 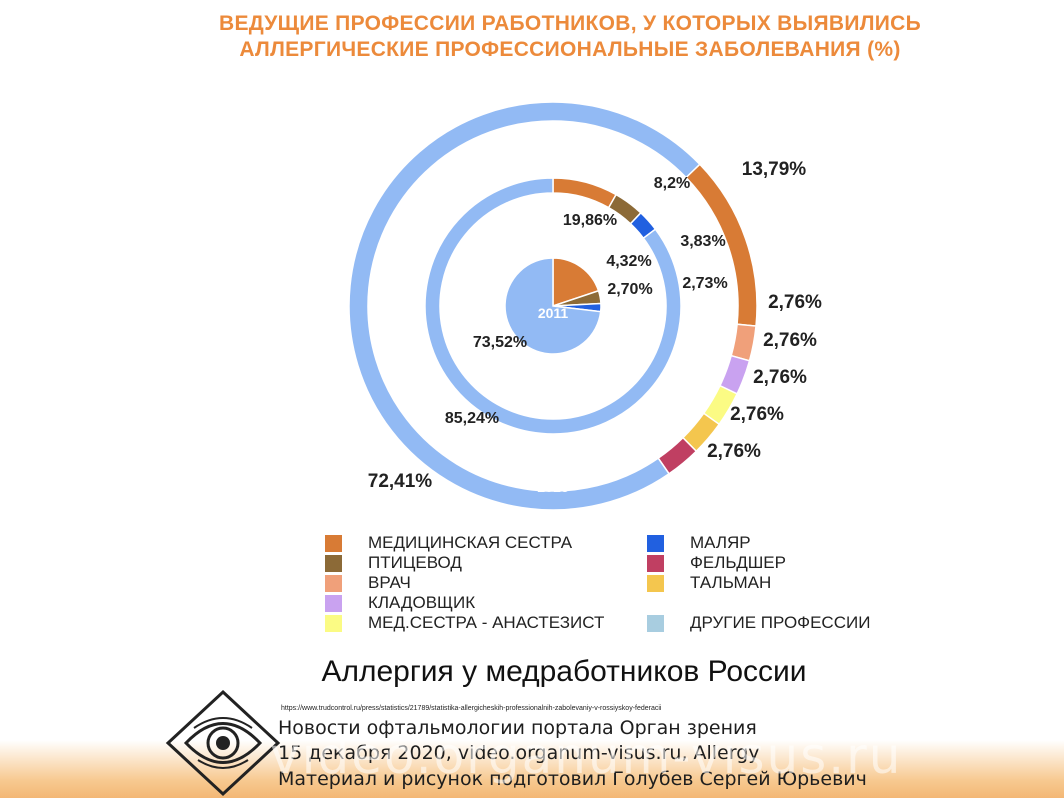 What do you see at coordinates (702, 241) in the screenshot?
I see `data-label-2012-1: 3,83%` at bounding box center [702, 241].